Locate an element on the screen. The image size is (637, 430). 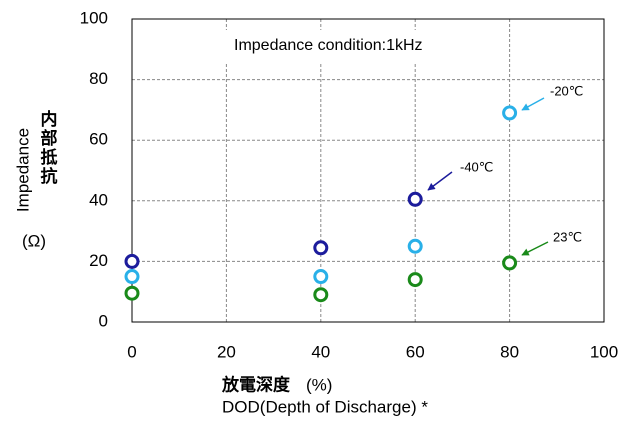
x-tick-label: 0 is located at coordinates (131, 351).